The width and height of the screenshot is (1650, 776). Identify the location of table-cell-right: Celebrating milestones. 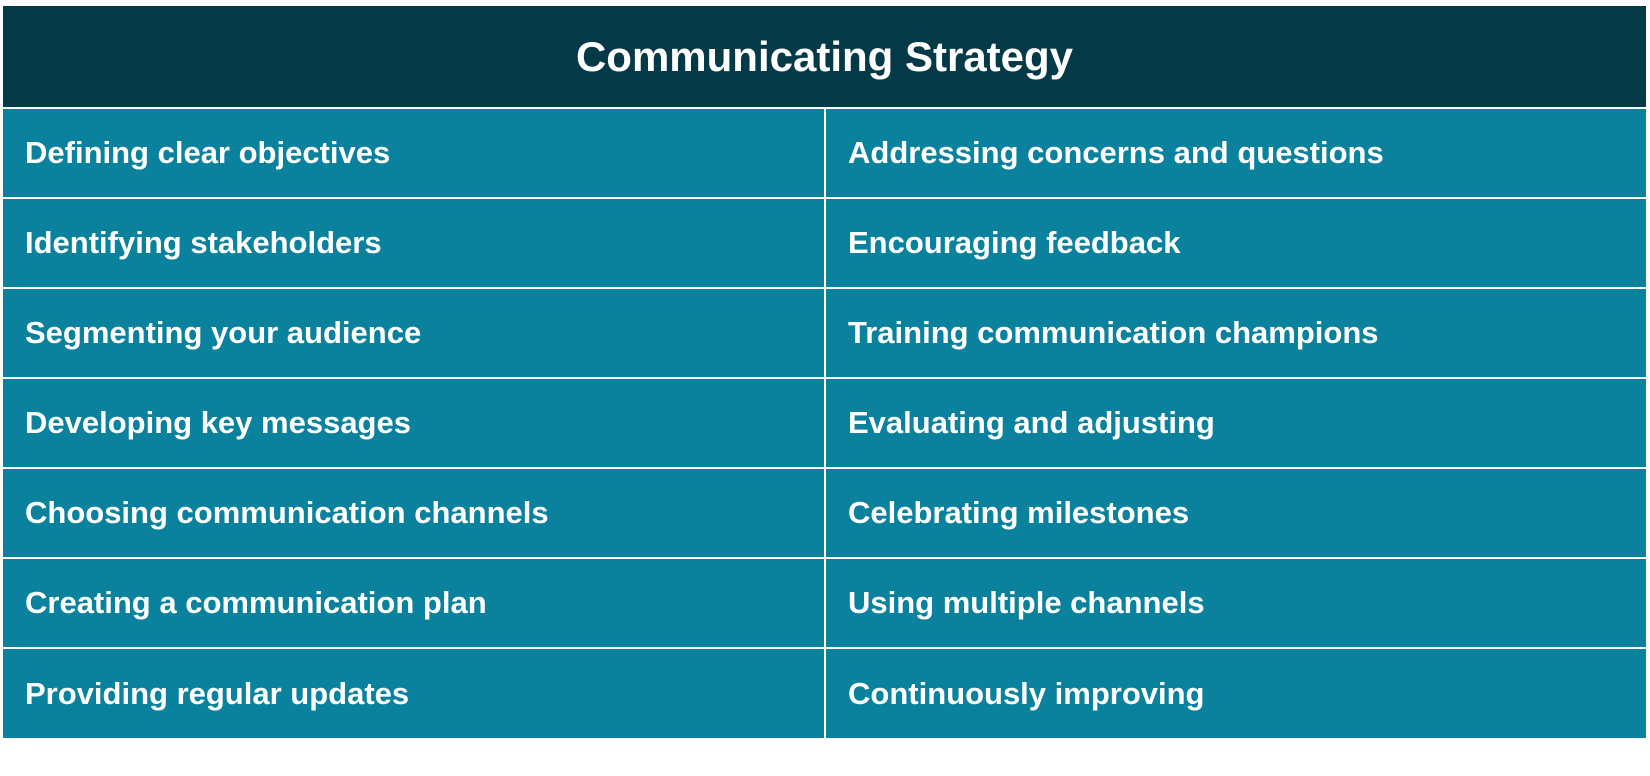
(1236, 513).